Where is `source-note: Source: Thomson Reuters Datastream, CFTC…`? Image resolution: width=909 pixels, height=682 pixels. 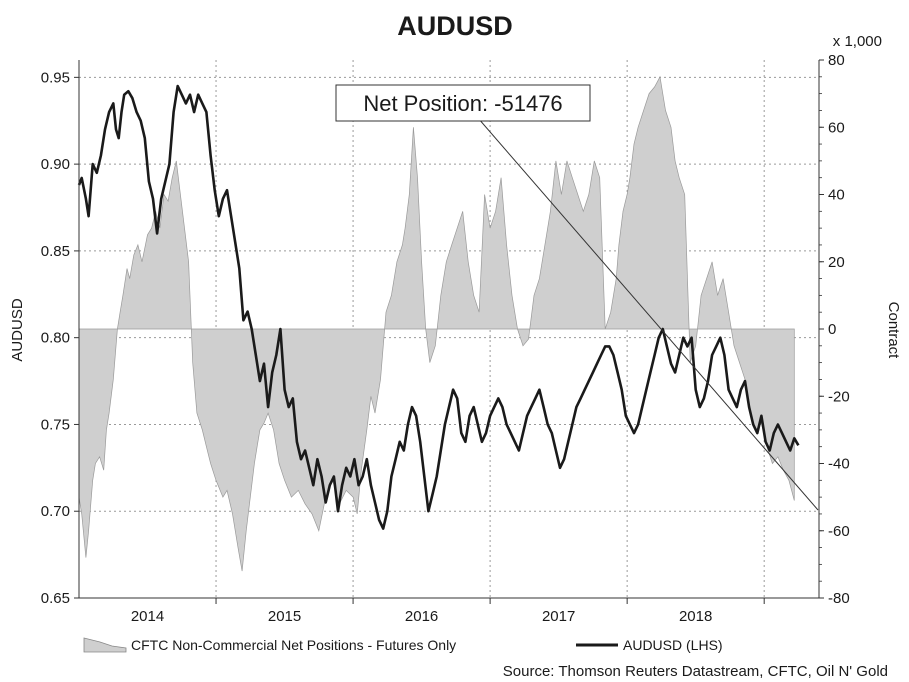
source-note: Source: Thomson Reuters Datastream, CFTC… is located at coordinates (695, 671).